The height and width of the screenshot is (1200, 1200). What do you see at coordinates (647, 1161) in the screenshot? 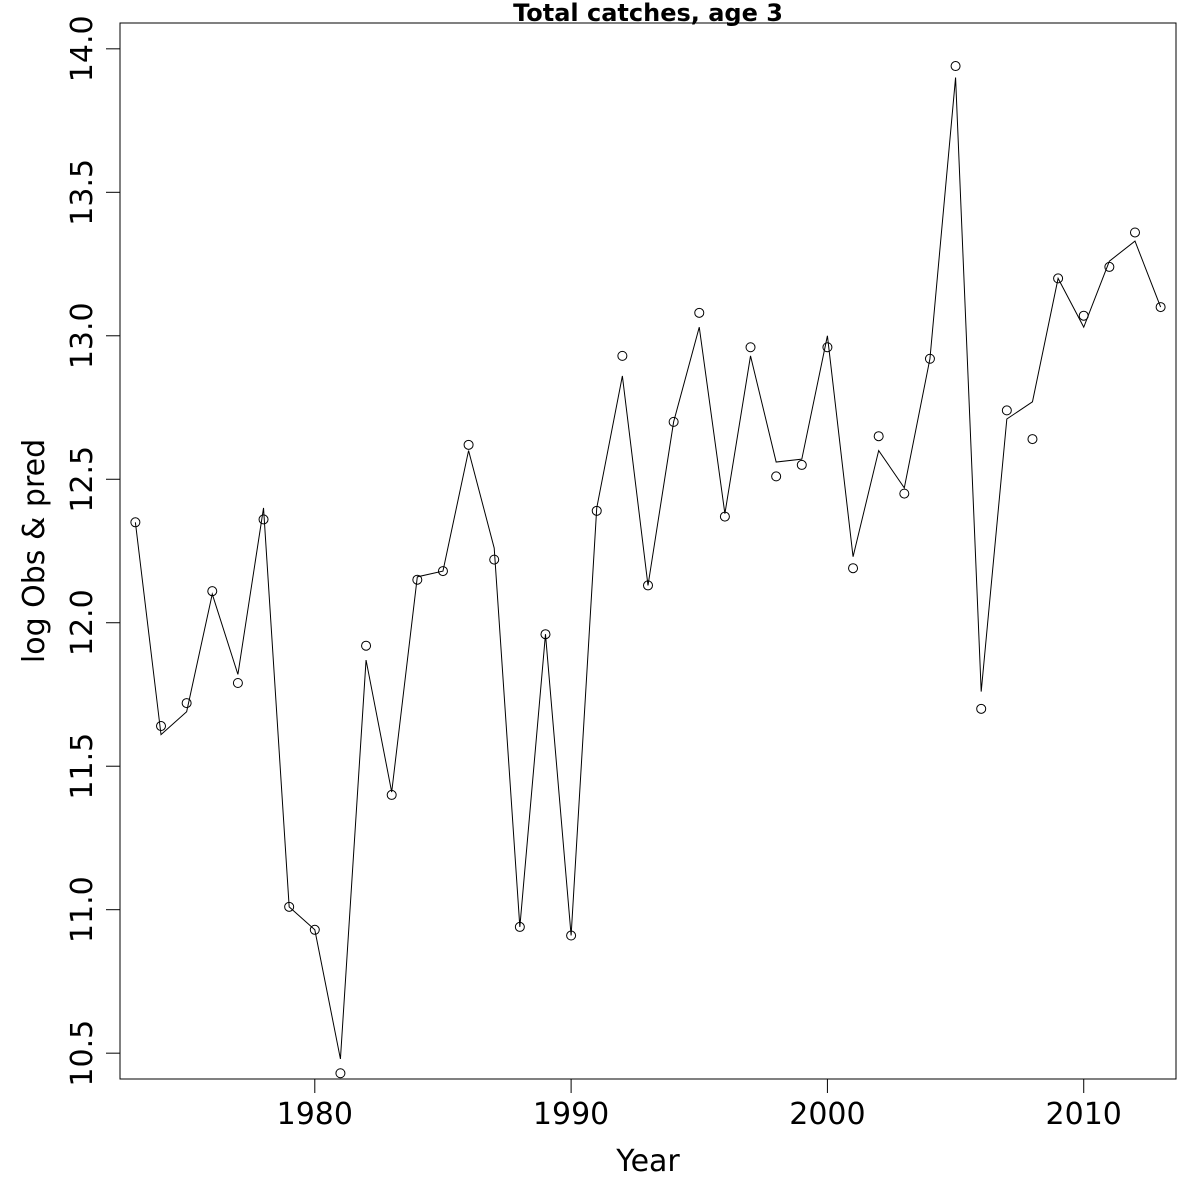
I see `x-axis-label: Year` at bounding box center [647, 1161].